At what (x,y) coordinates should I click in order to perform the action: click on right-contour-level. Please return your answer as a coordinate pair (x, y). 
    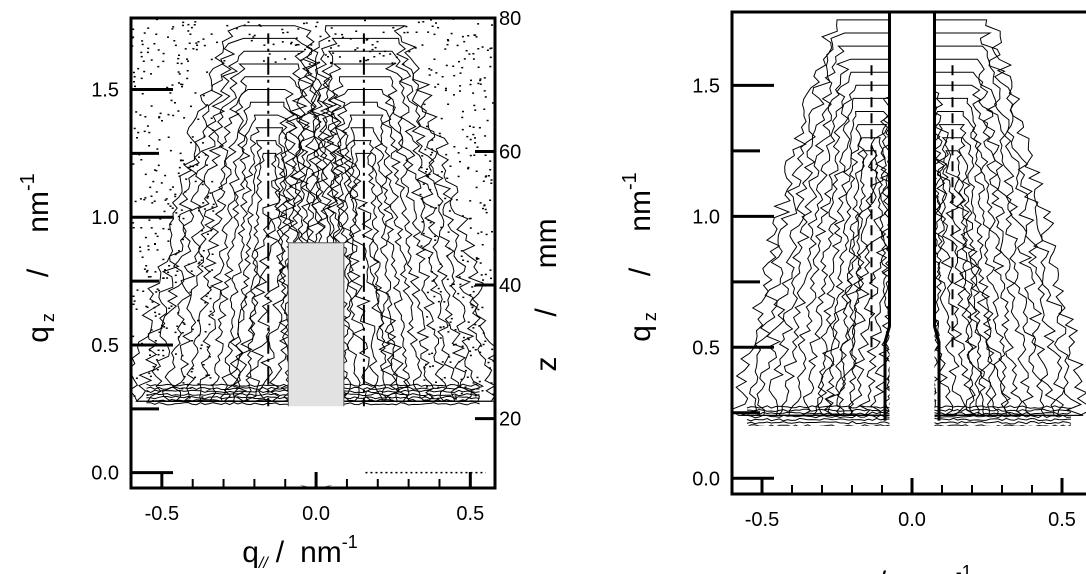
    Looking at the image, I should click on (869, 230).